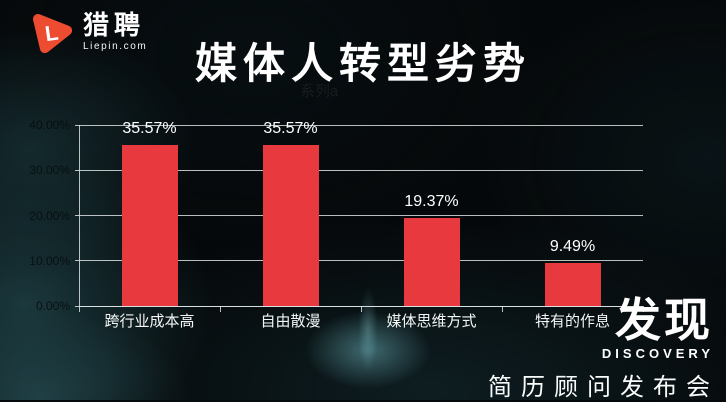 This screenshot has width=726, height=402. I want to click on footer: 发现 DISCOVERY 简历顾问发布会, so click(599, 349).